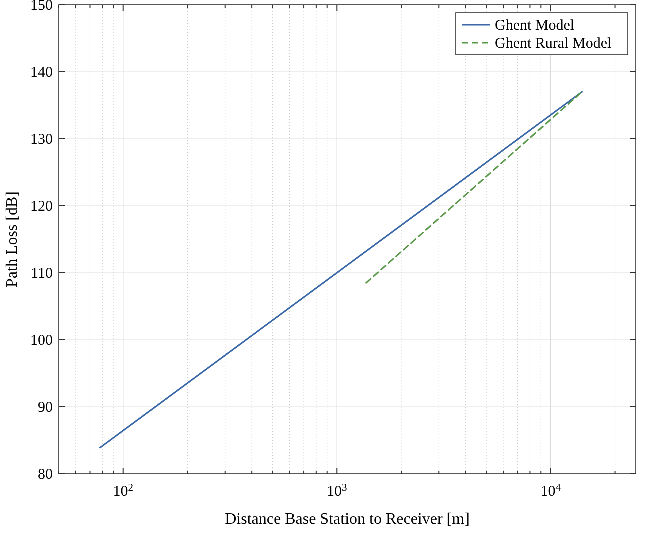 This screenshot has height=540, width=662. Describe the element at coordinates (41, 207) in the screenshot. I see `y-tick-label: 120` at that location.